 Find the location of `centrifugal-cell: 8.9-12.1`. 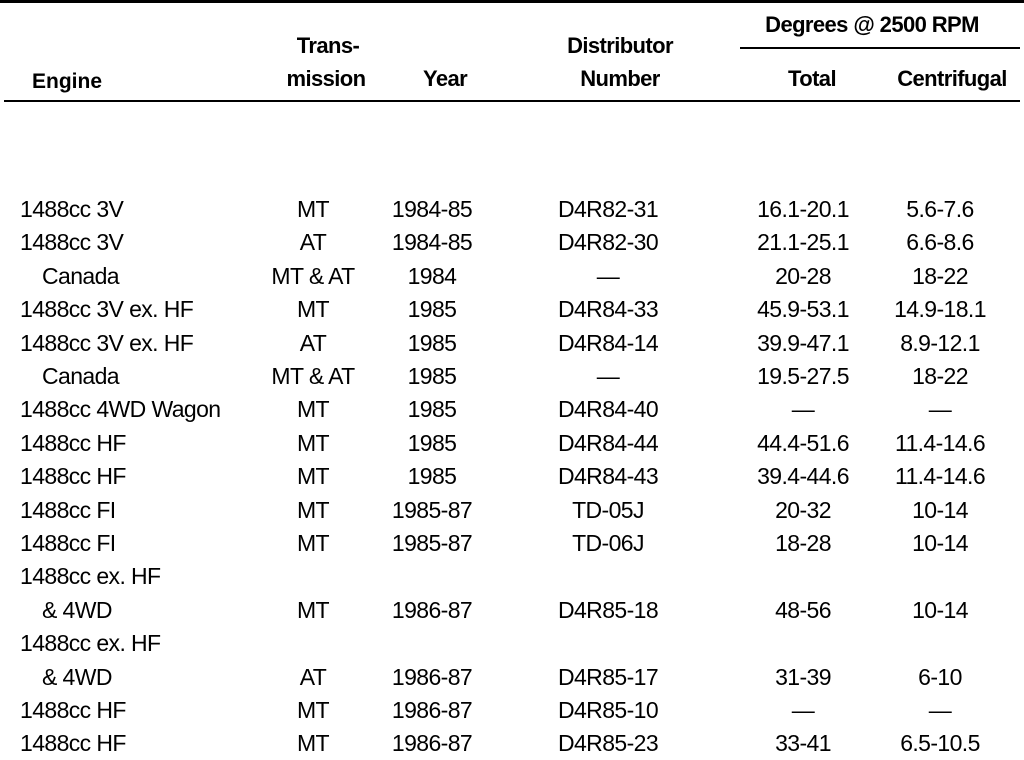

centrifugal-cell: 8.9-12.1 is located at coordinates (940, 342).